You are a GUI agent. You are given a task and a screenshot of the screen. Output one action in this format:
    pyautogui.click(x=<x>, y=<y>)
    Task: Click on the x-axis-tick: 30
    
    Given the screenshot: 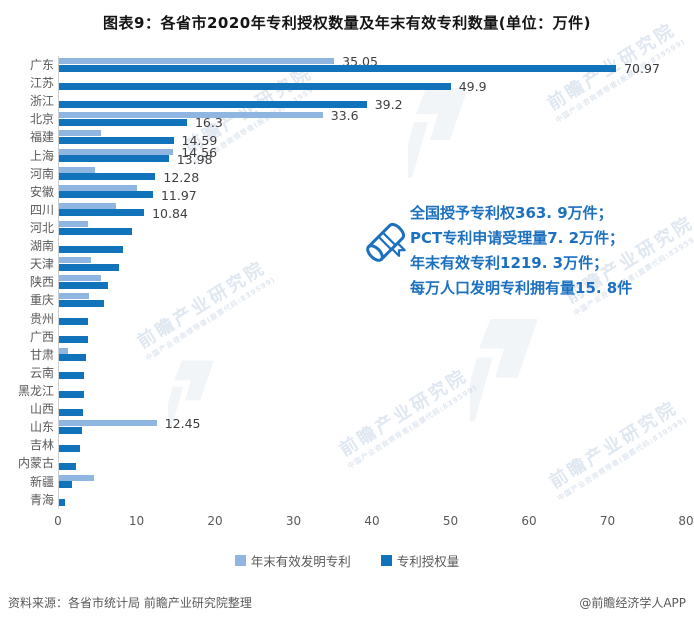 What is the action you would take?
    pyautogui.click(x=293, y=521)
    